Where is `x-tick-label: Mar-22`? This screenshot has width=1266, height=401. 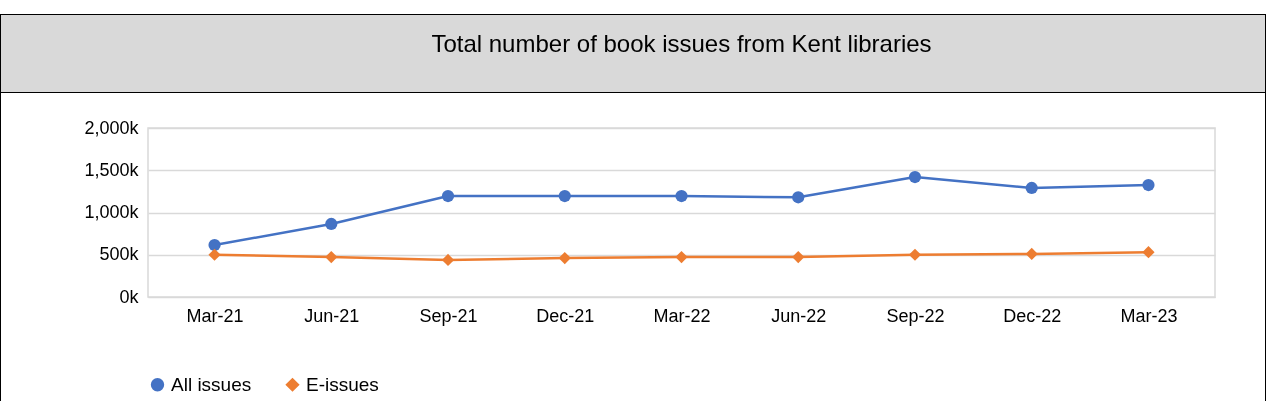
x-tick-label: Mar-22 is located at coordinates (682, 315).